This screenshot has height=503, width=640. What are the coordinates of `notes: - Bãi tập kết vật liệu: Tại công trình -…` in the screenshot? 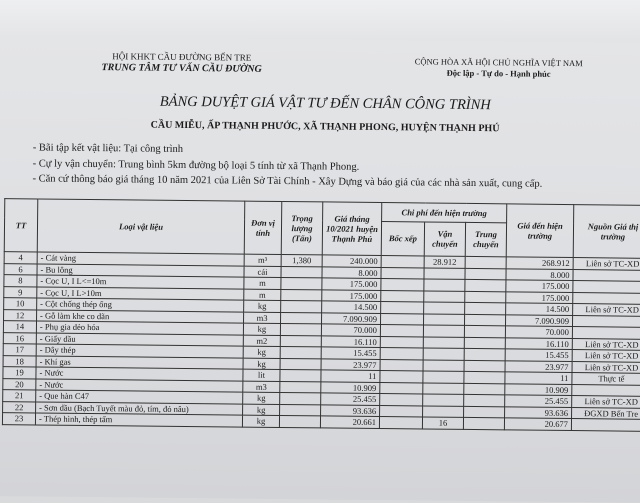 It's located at (287, 166).